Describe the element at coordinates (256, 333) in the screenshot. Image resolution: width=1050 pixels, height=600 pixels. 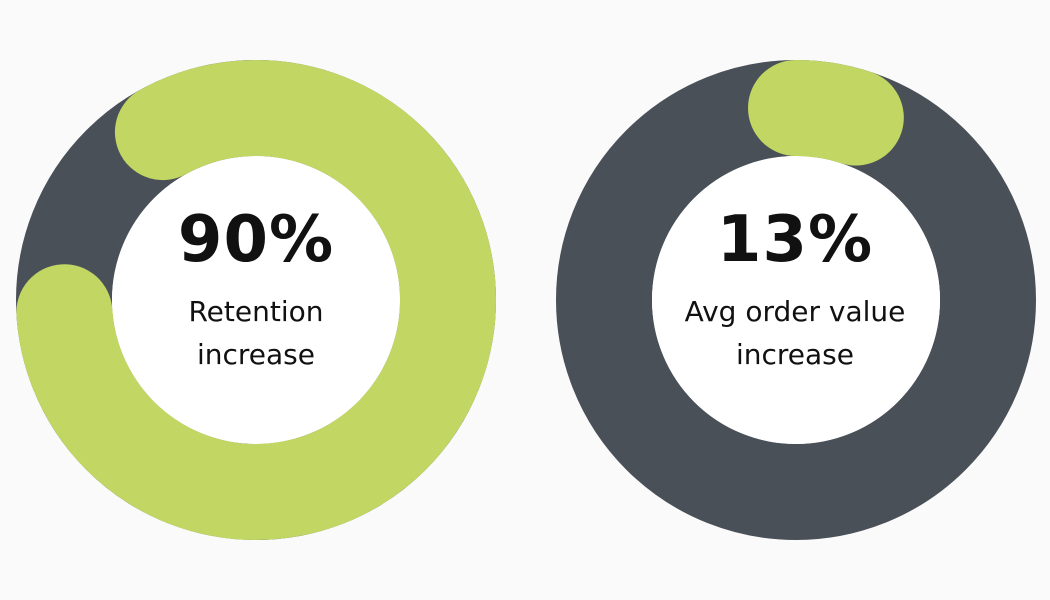
I see `retention-label: Retention increase` at that location.